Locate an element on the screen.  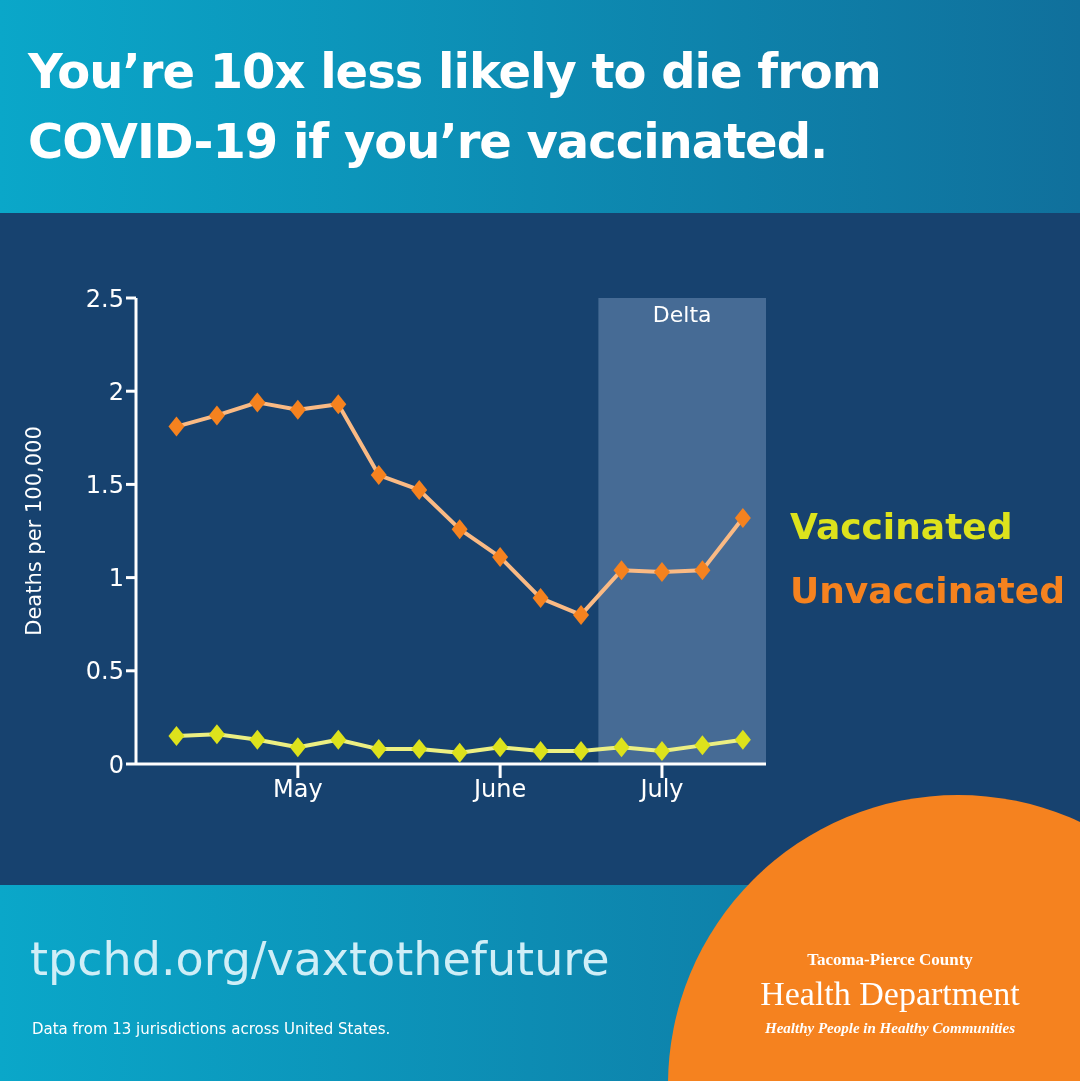
chart-title: You’re 10x less likely to die from COVID-19 if you’re vaccinated. is located at coordinates (455, 106).